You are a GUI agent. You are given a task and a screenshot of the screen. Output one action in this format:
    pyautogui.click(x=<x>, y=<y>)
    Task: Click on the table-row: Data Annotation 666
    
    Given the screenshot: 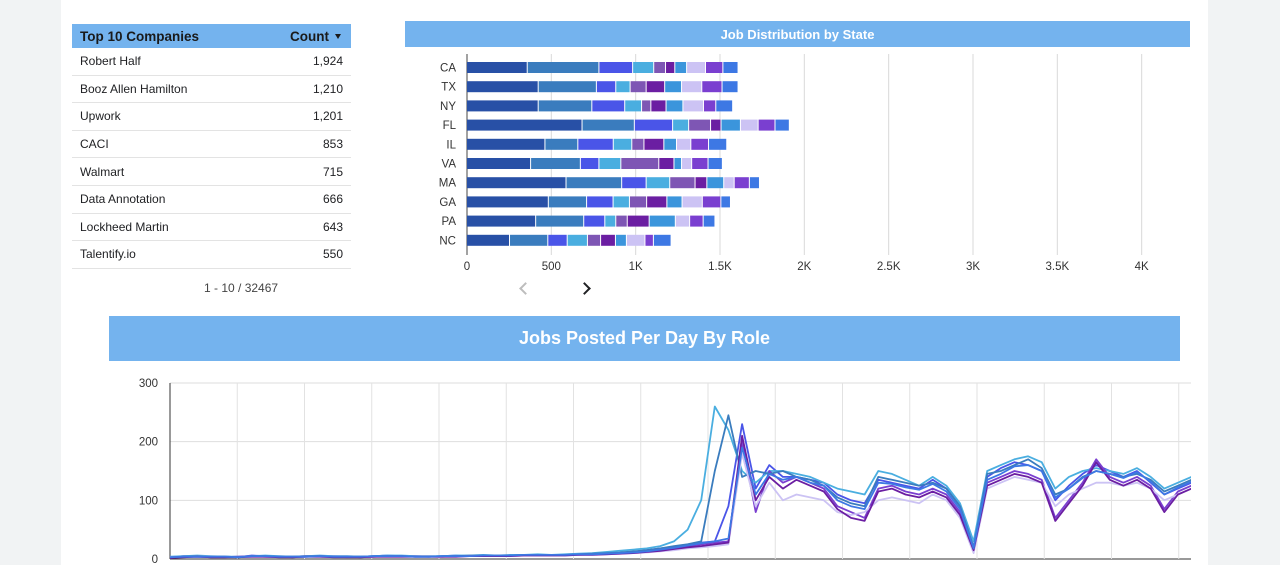 What is the action you would take?
    pyautogui.click(x=211, y=200)
    